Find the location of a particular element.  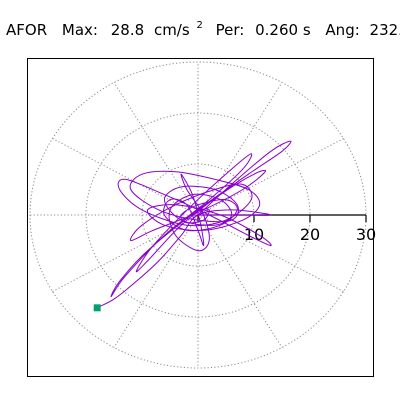

radial-tick-label-10: 10 is located at coordinates (254, 234).